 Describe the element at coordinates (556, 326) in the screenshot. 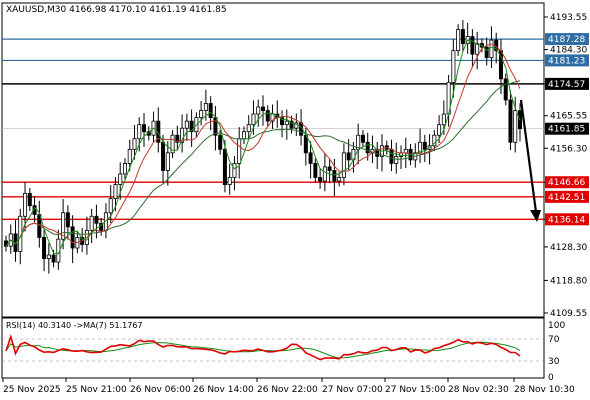

I see `rsi-tick-100: 100` at that location.